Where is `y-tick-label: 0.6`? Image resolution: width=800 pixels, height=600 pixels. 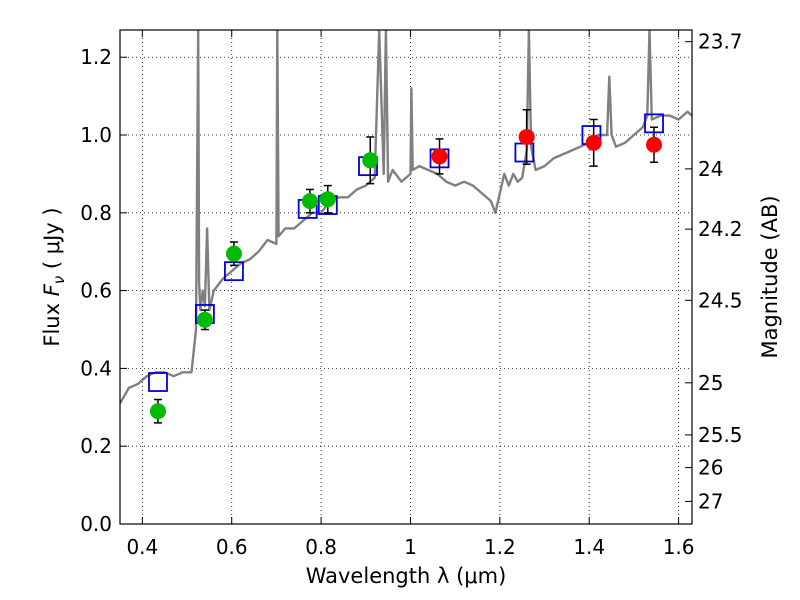 y-tick-label: 0.6 is located at coordinates (96, 291).